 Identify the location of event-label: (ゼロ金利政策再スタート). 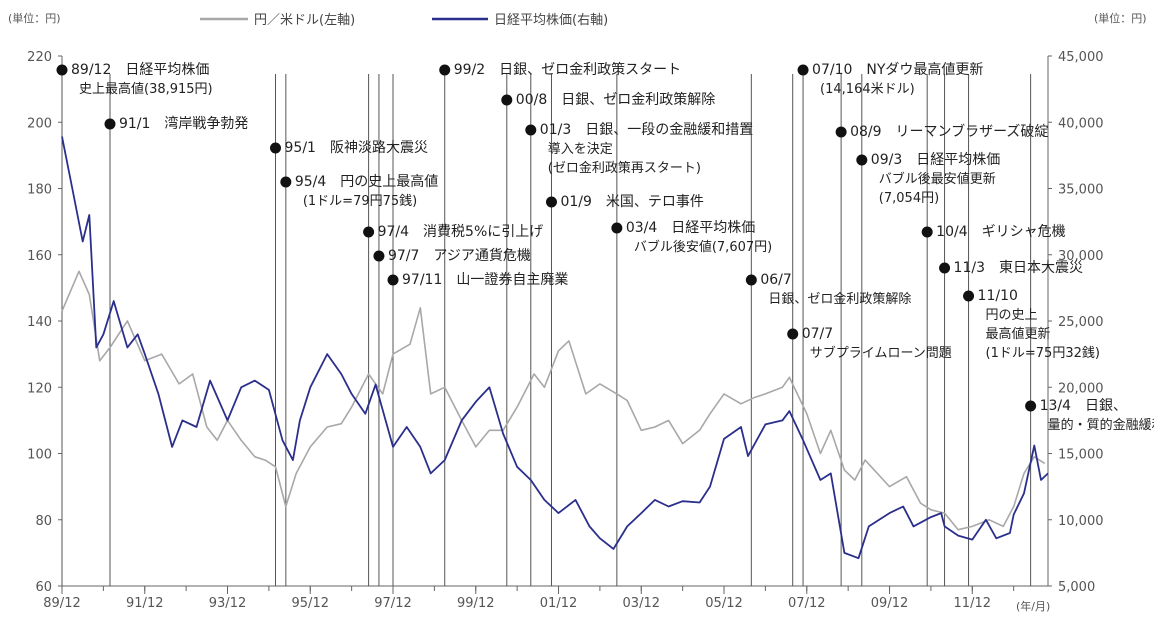
(624, 168).